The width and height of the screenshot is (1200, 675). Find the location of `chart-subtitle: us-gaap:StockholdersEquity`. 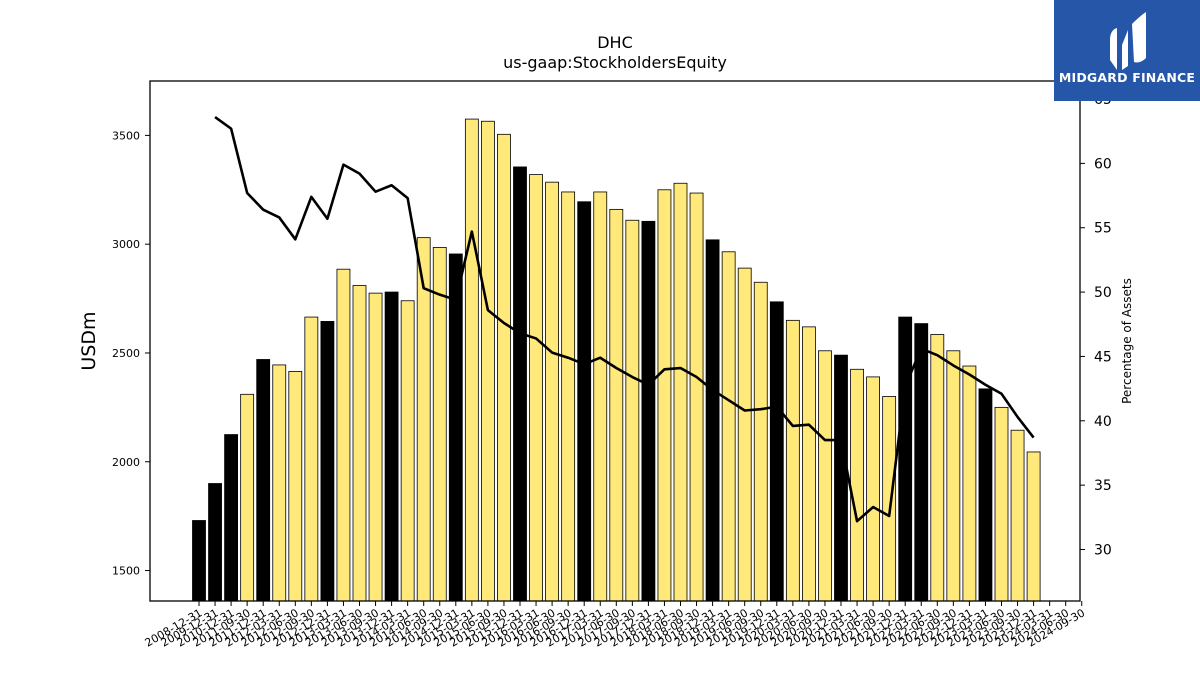

chart-subtitle: us-gaap:StockholdersEquity is located at coordinates (615, 62).